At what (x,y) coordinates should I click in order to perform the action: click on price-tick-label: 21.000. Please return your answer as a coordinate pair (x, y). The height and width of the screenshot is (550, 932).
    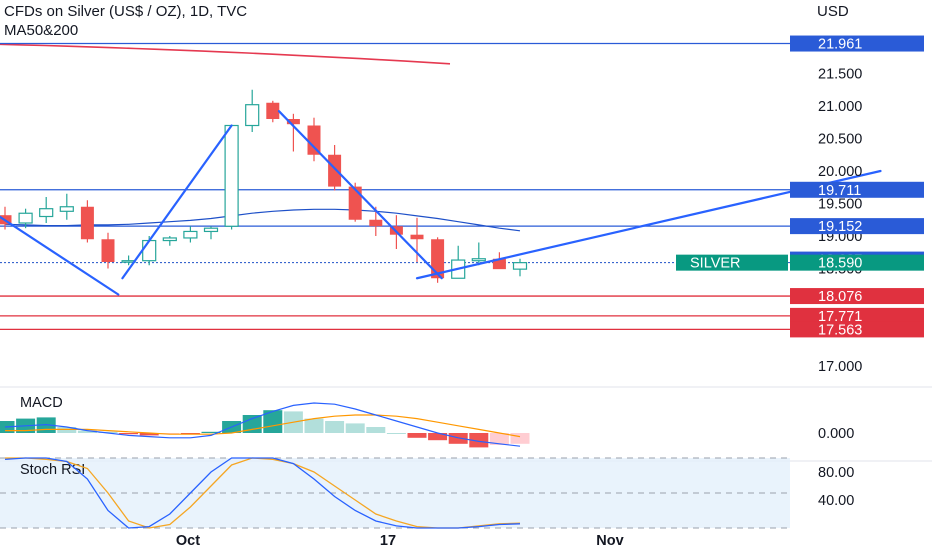
    Looking at the image, I should click on (840, 107).